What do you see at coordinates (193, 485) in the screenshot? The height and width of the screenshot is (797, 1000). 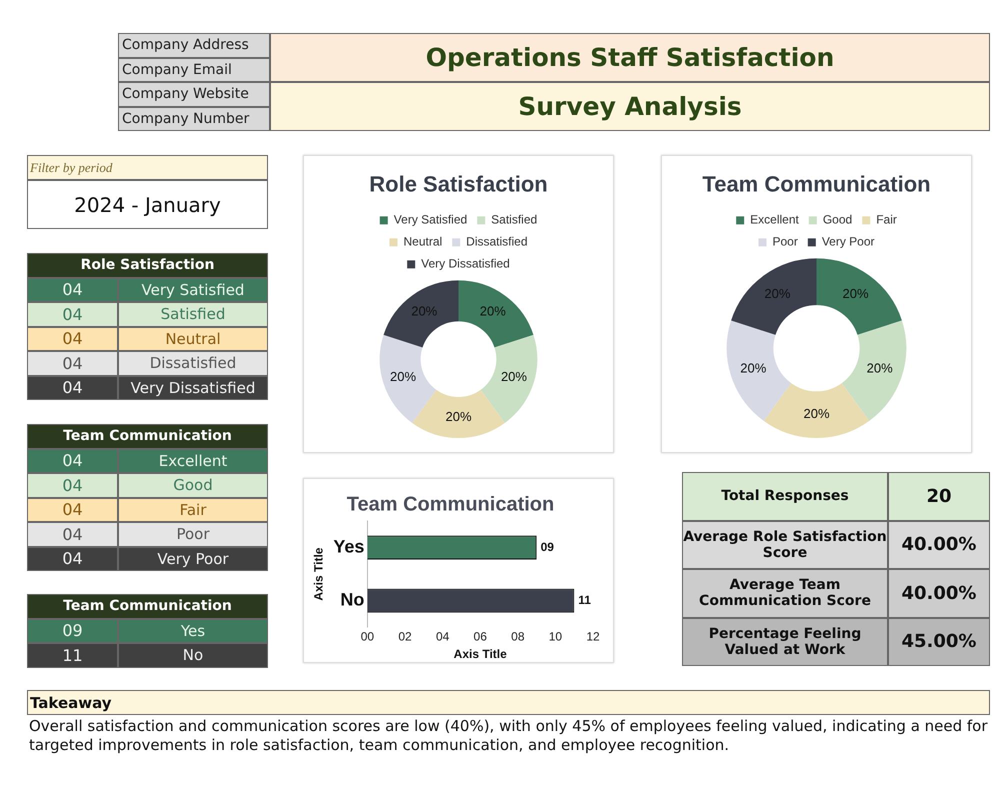 I see `text: Good` at bounding box center [193, 485].